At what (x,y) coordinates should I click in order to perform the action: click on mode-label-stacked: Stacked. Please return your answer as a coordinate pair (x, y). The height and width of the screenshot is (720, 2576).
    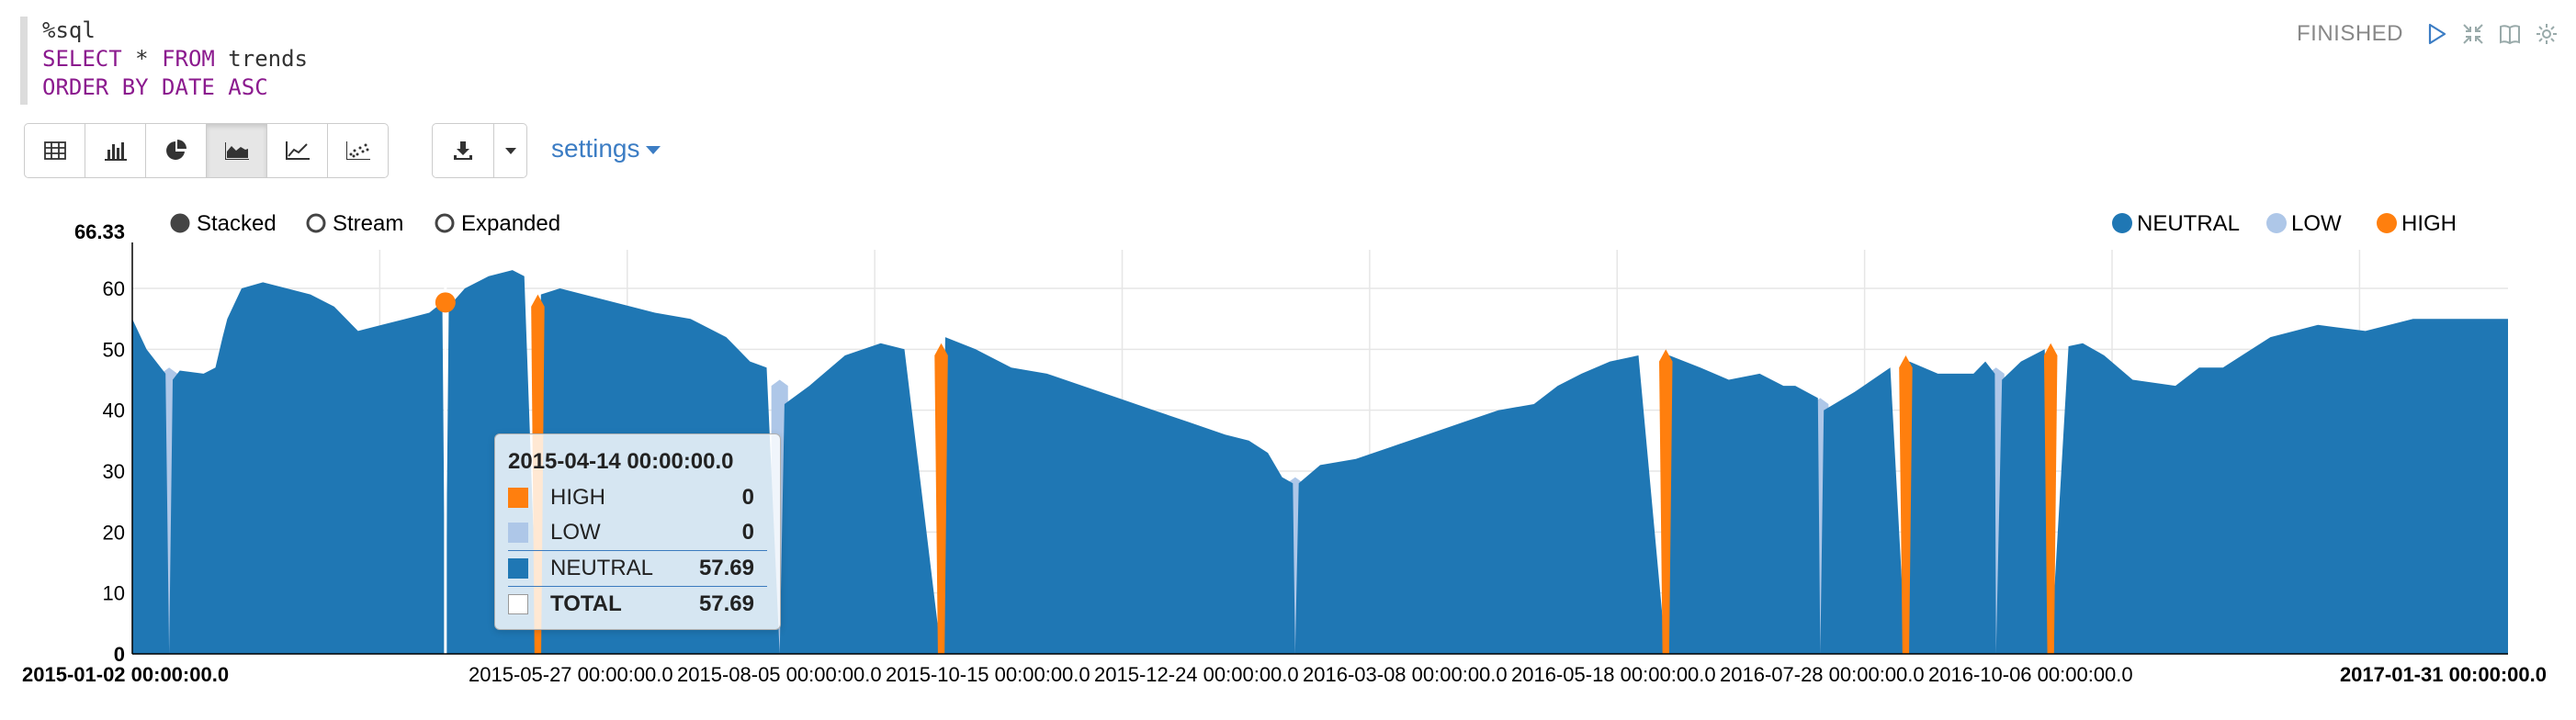
    Looking at the image, I should click on (237, 223).